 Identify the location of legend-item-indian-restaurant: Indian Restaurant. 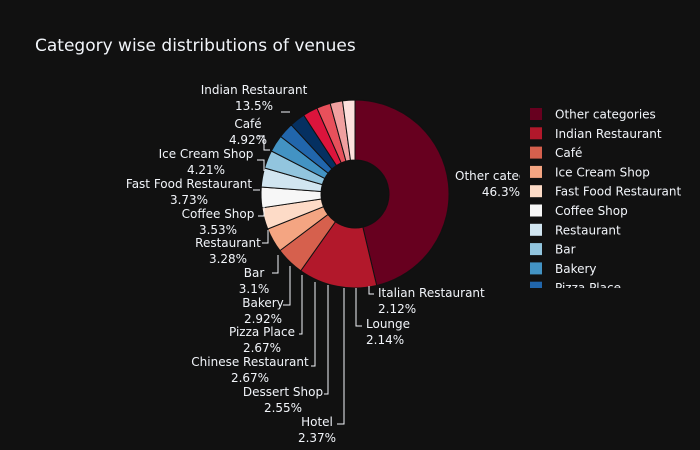
(596, 134).